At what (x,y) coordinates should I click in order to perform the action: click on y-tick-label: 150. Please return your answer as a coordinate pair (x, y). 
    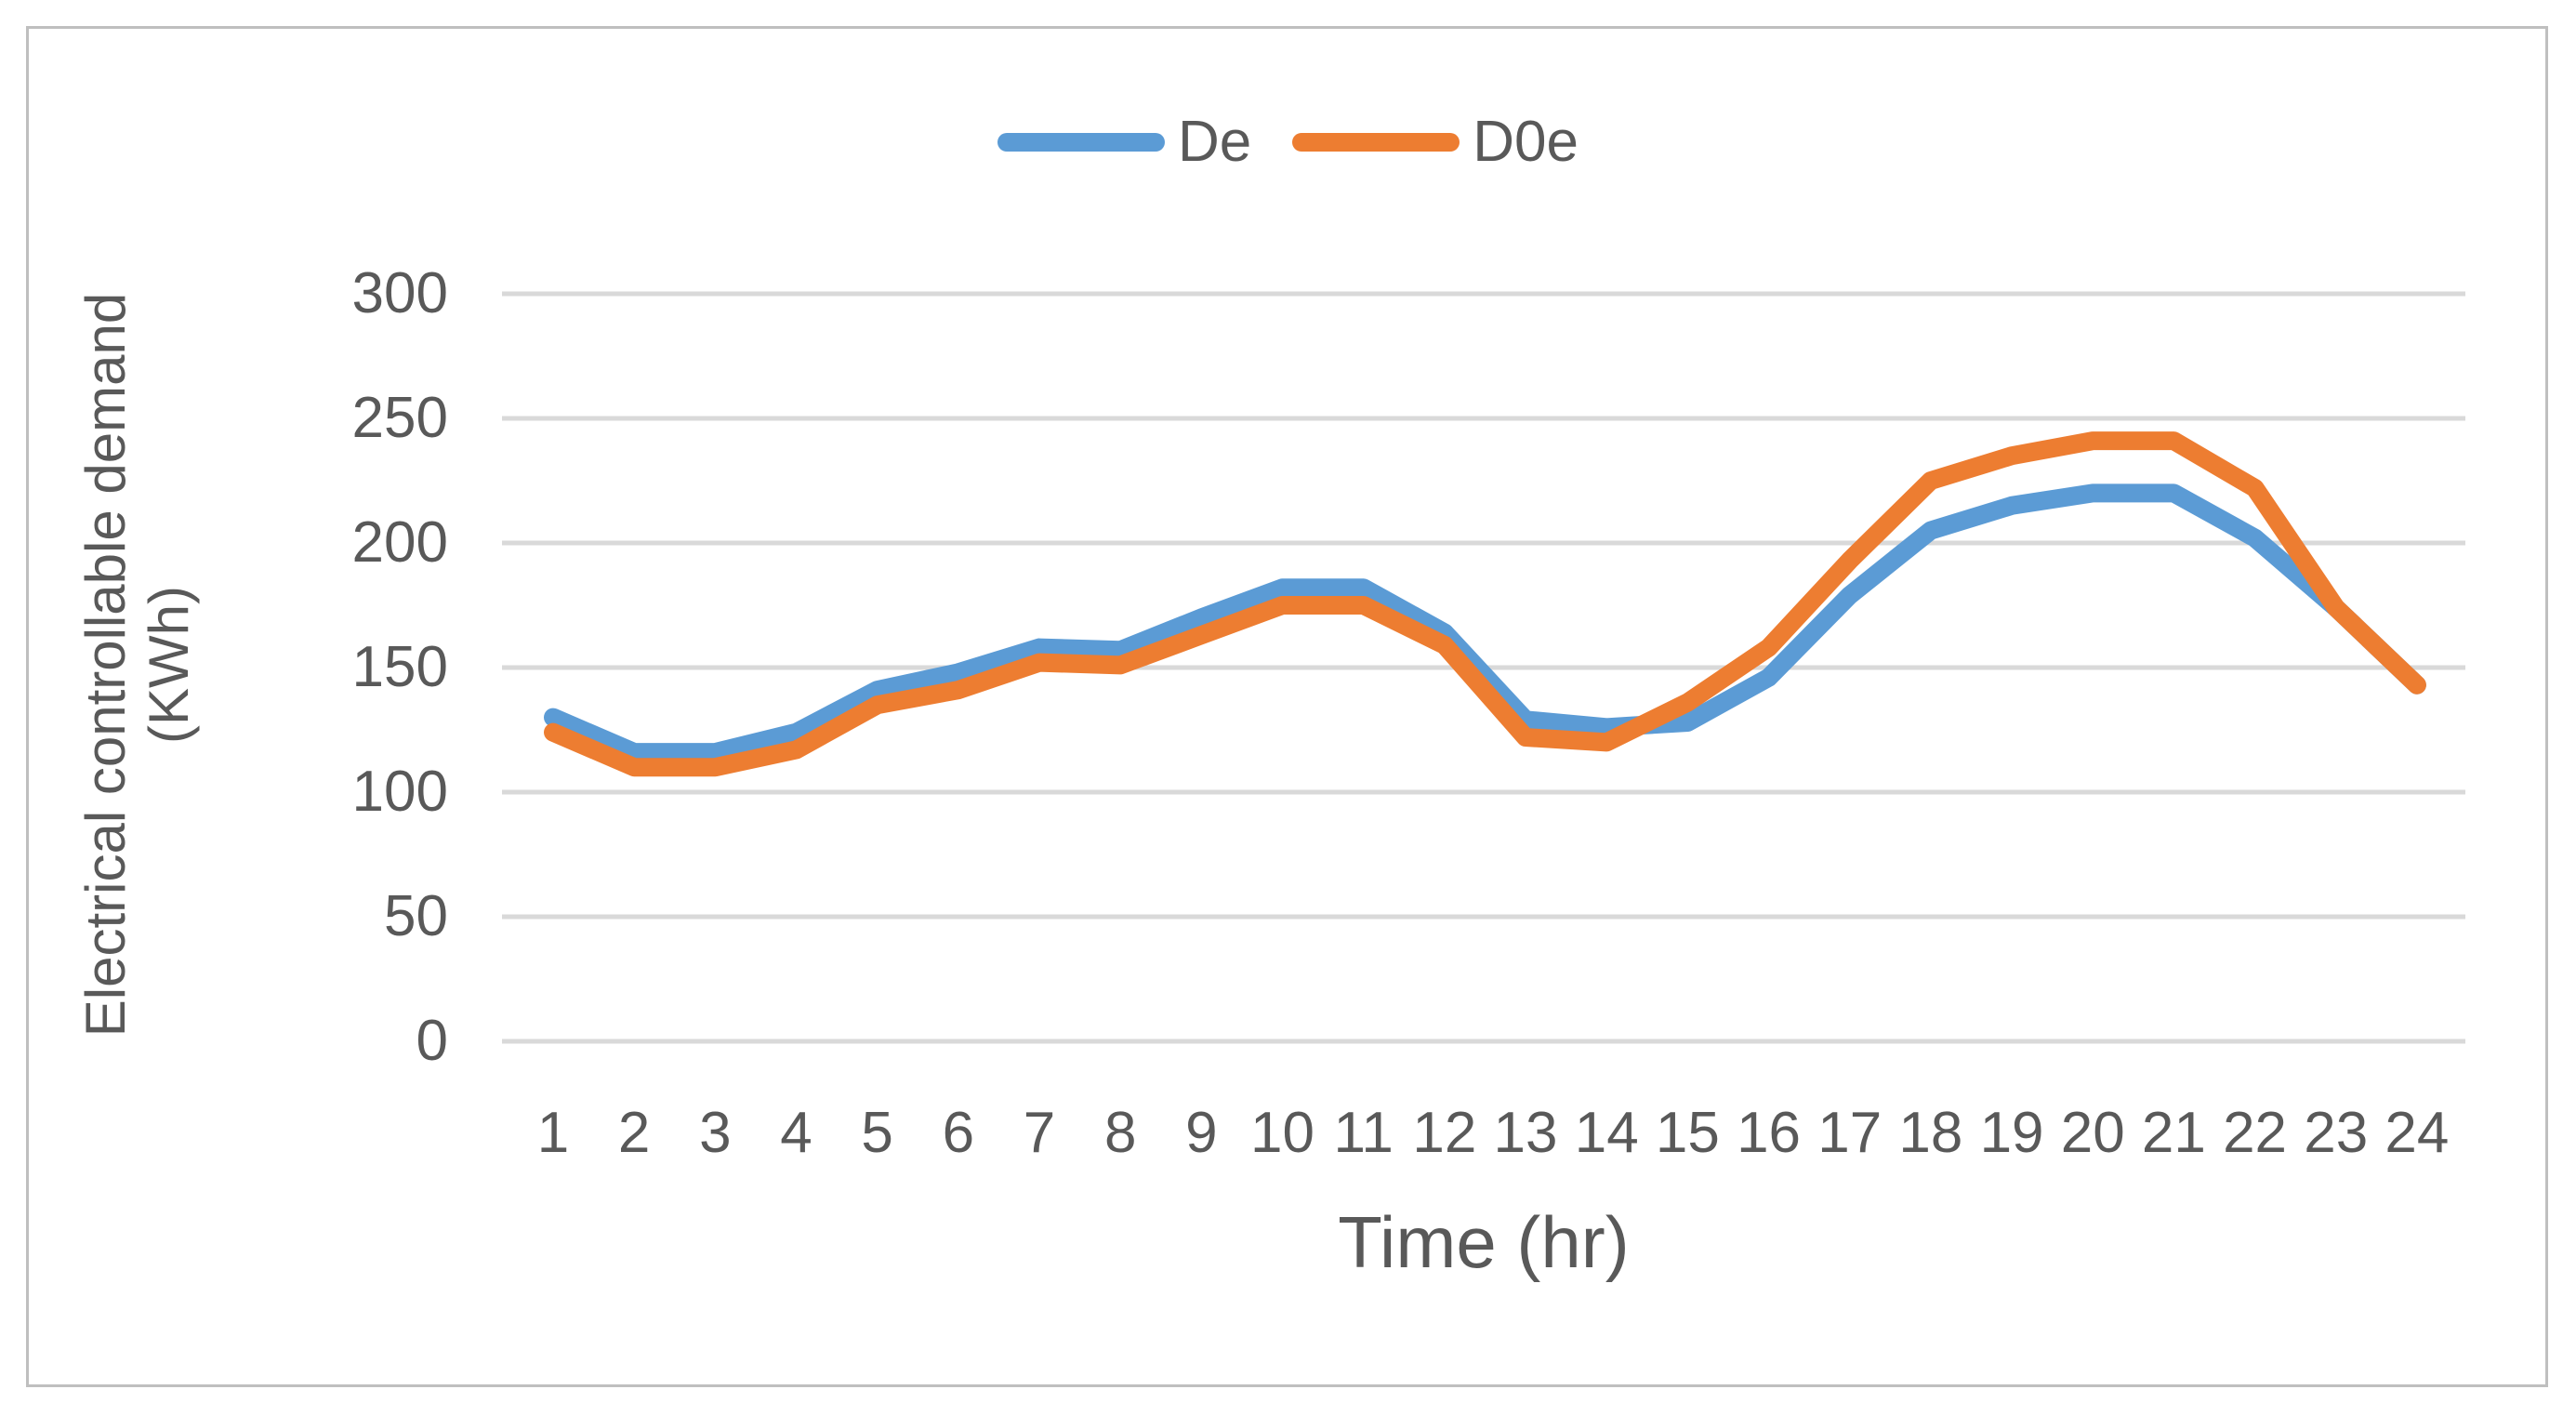
    Looking at the image, I should click on (399, 667).